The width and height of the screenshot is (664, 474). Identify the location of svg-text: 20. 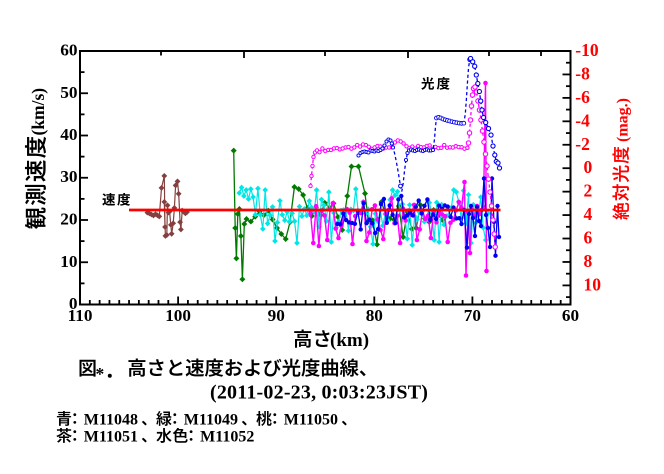
(68, 219).